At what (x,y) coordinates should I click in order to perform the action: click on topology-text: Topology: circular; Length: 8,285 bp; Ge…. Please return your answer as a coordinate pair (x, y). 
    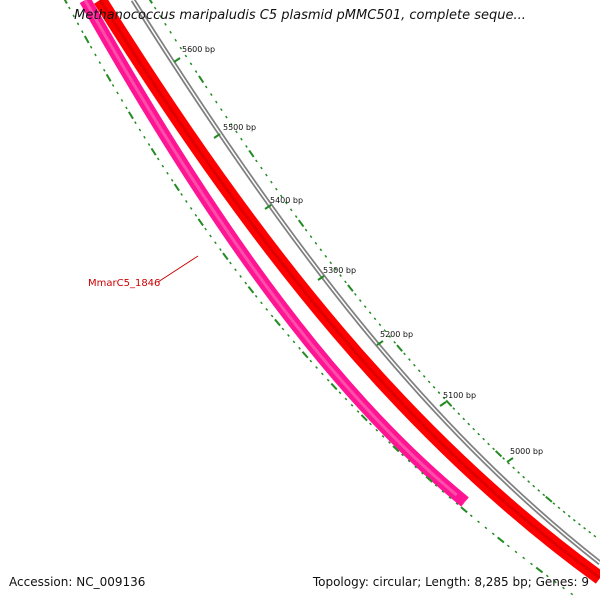
    Looking at the image, I should click on (451, 582).